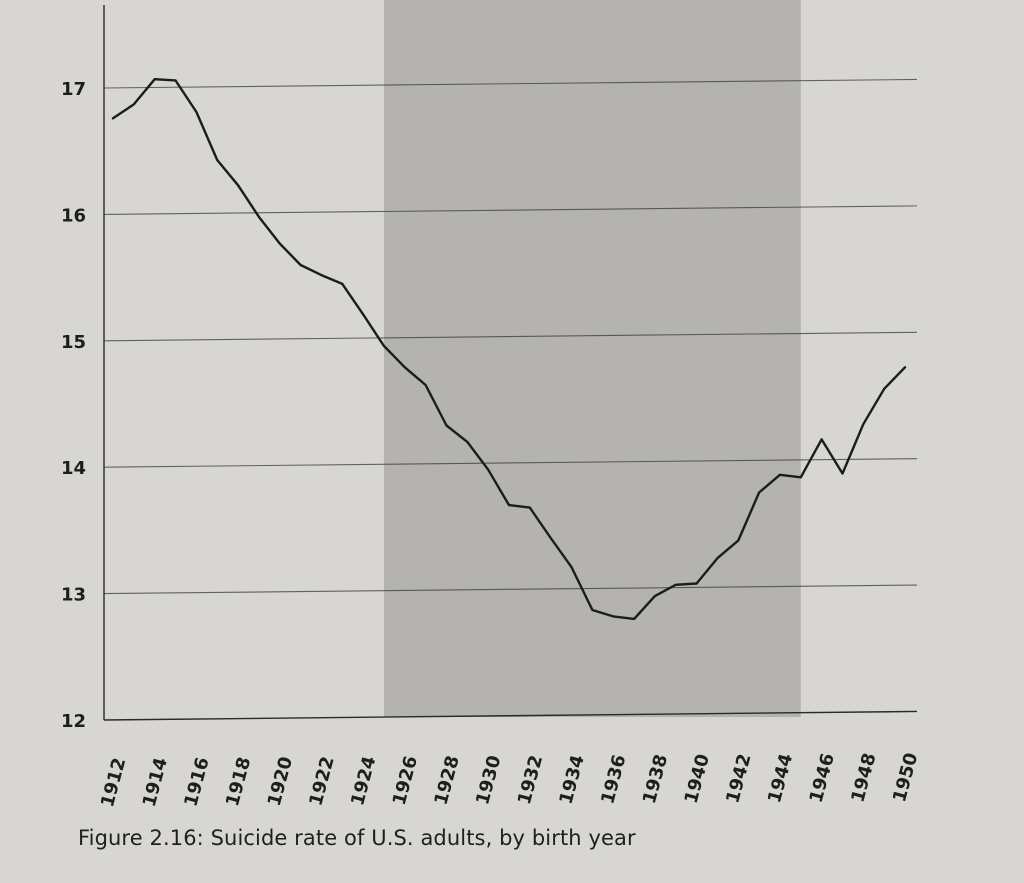 The height and width of the screenshot is (883, 1024). What do you see at coordinates (73, 342) in the screenshot?
I see `y-tick-label: 15` at bounding box center [73, 342].